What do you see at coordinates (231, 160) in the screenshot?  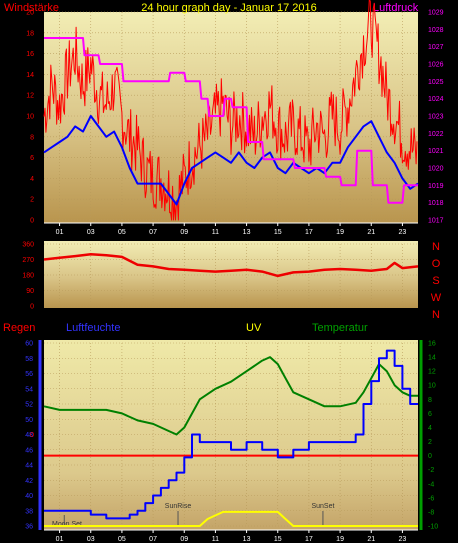 I see `wind-avg-line` at bounding box center [231, 160].